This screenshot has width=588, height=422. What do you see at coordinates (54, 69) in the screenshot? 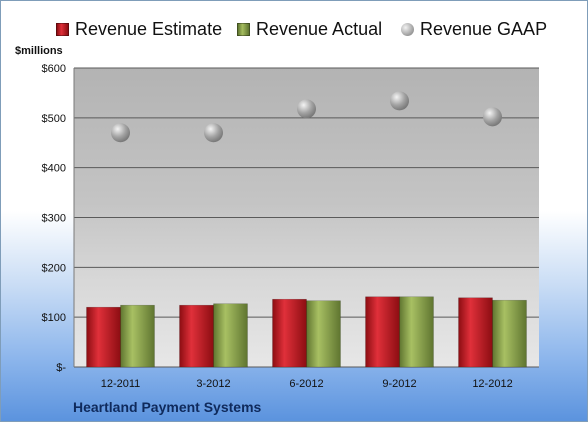
I see `y-tick-label: $600` at bounding box center [54, 69].